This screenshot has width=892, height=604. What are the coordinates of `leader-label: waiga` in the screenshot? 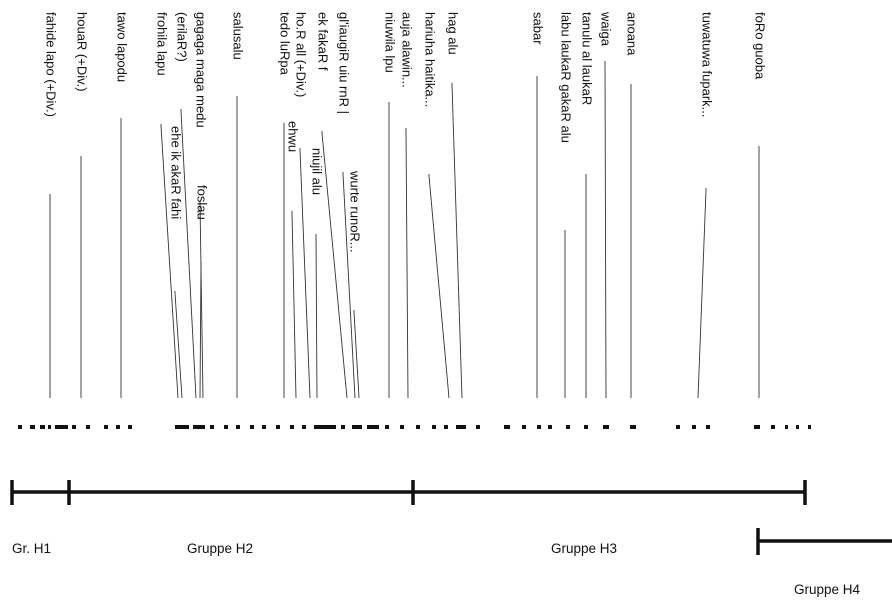 It's located at (606, 29).